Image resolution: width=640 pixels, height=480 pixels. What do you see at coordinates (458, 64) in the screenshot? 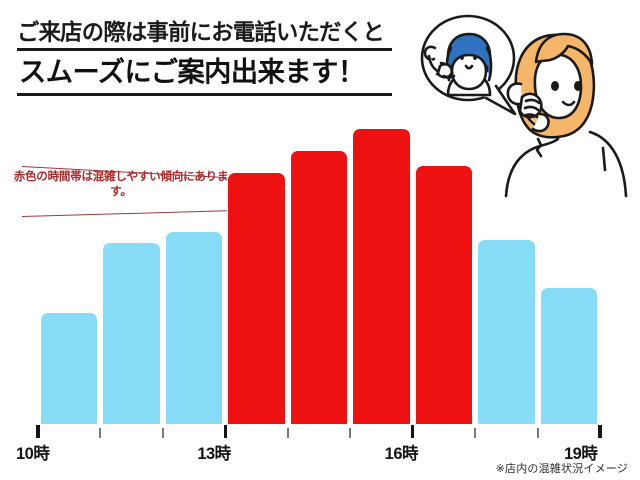
I see `staff-figure` at bounding box center [458, 64].